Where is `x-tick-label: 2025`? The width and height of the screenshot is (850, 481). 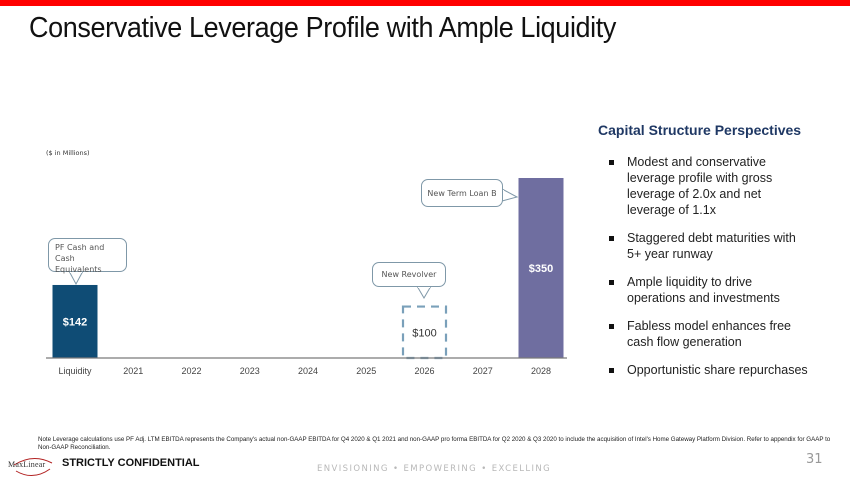 x-tick-label: 2025 is located at coordinates (366, 371).